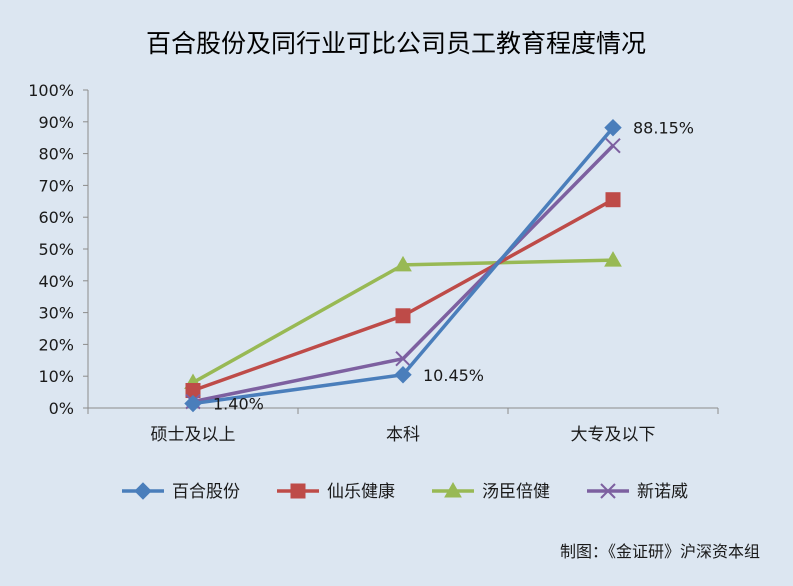 The height and width of the screenshot is (586, 793). What do you see at coordinates (613, 435) in the screenshot?
I see `x-category-label: 大专及以下` at bounding box center [613, 435].